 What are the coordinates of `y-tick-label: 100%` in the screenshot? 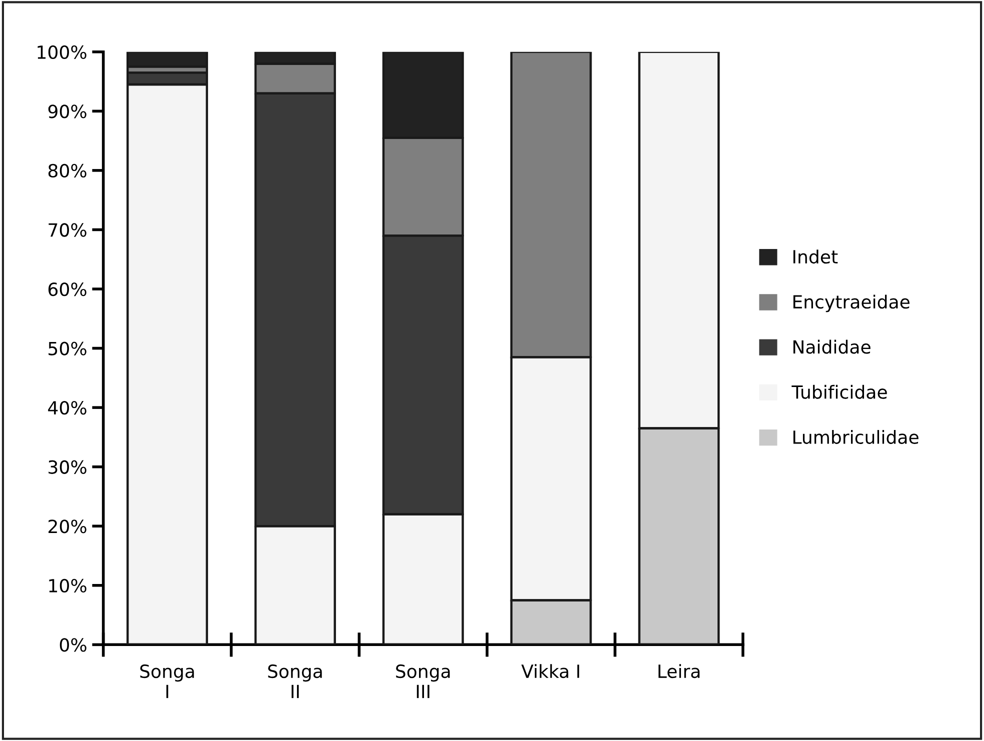 It's located at (62, 52).